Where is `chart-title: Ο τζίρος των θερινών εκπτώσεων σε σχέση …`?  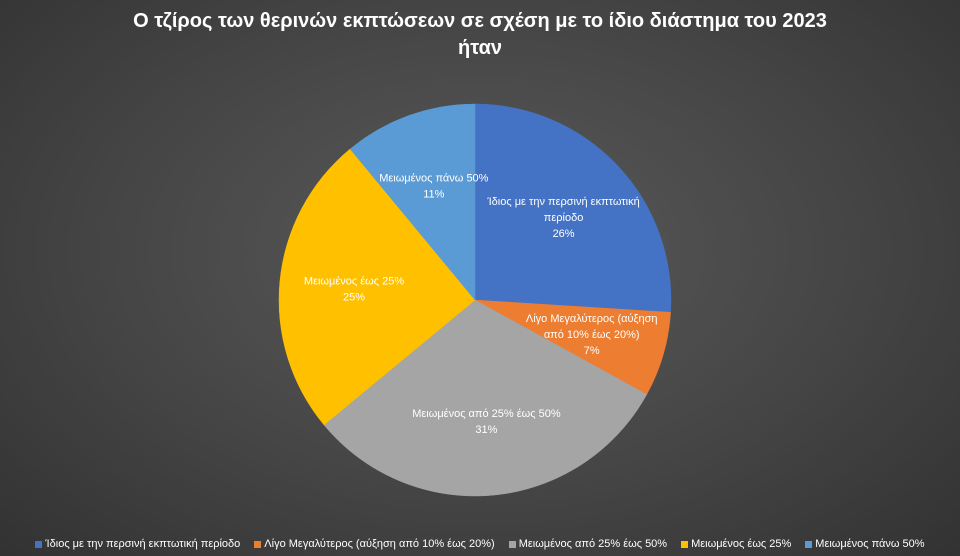
chart-title: Ο τζίρος των θερινών εκπτώσεων σε σχέση … is located at coordinates (480, 35).